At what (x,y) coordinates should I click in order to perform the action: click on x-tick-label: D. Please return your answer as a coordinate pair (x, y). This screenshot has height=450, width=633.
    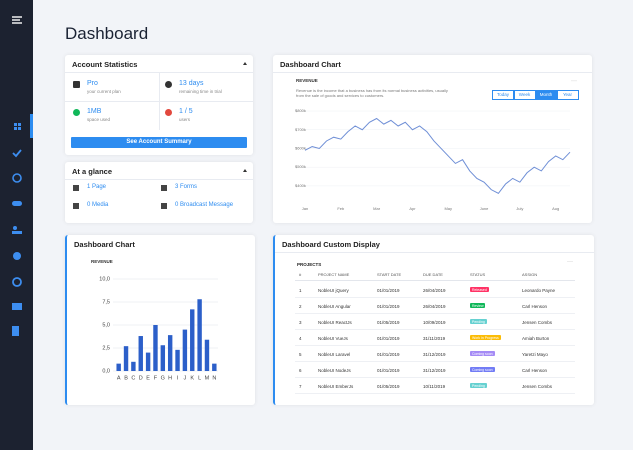
    Looking at the image, I should click on (141, 378).